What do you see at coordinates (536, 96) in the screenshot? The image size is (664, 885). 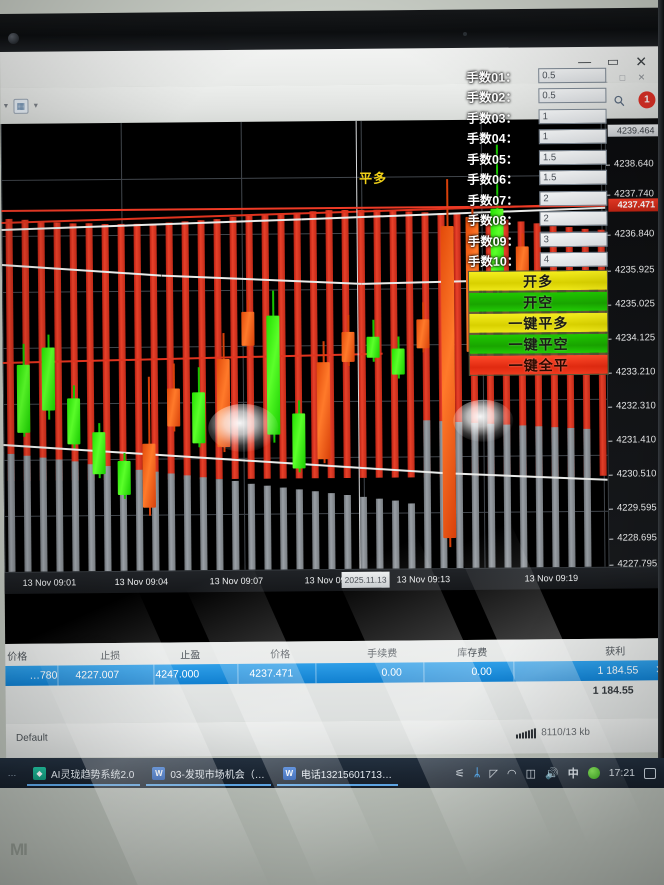 I see `lot-size-row-2: 手数02： 0.5` at bounding box center [536, 96].